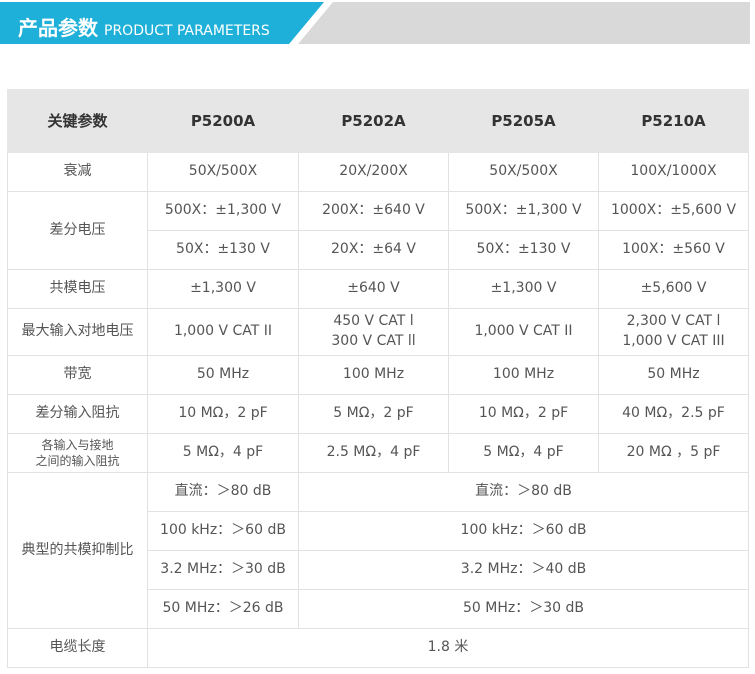  I want to click on cell: ±5,600 V, so click(673, 289).